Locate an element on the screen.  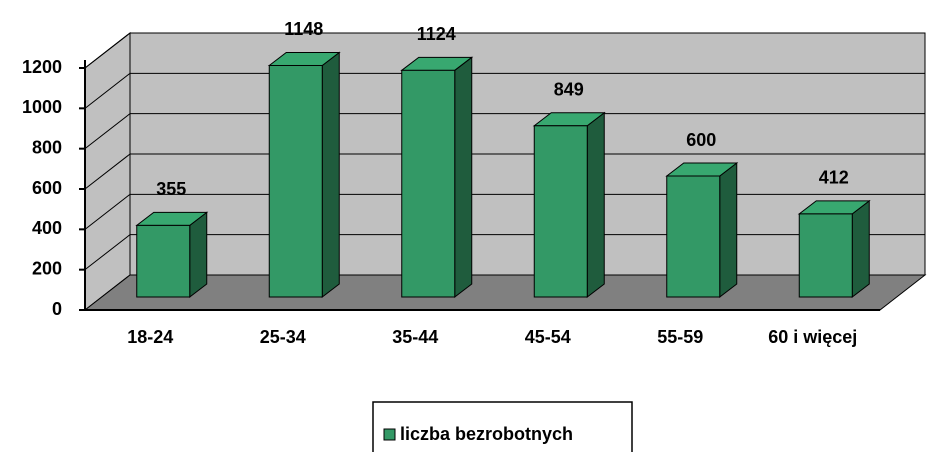
y-tick-label: 1000 is located at coordinates (42, 107).